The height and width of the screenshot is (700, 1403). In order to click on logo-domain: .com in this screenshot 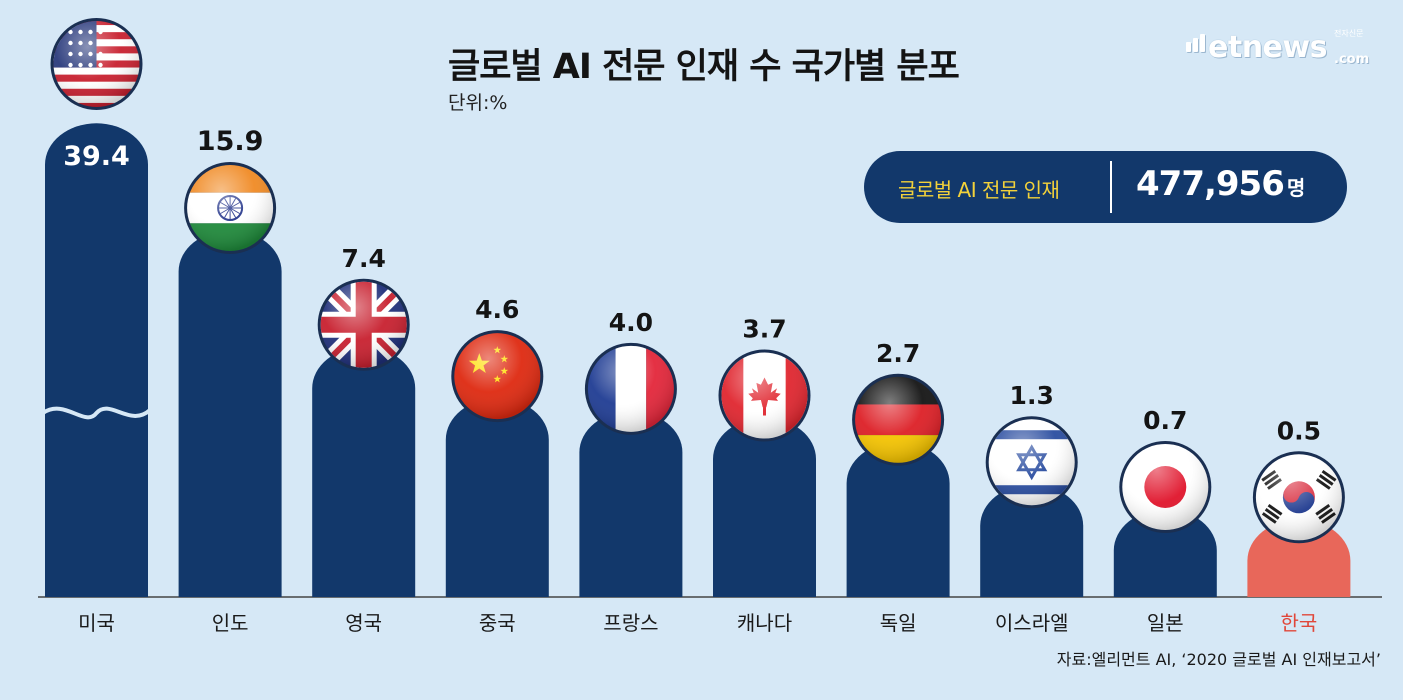, I will do `click(1352, 59)`.